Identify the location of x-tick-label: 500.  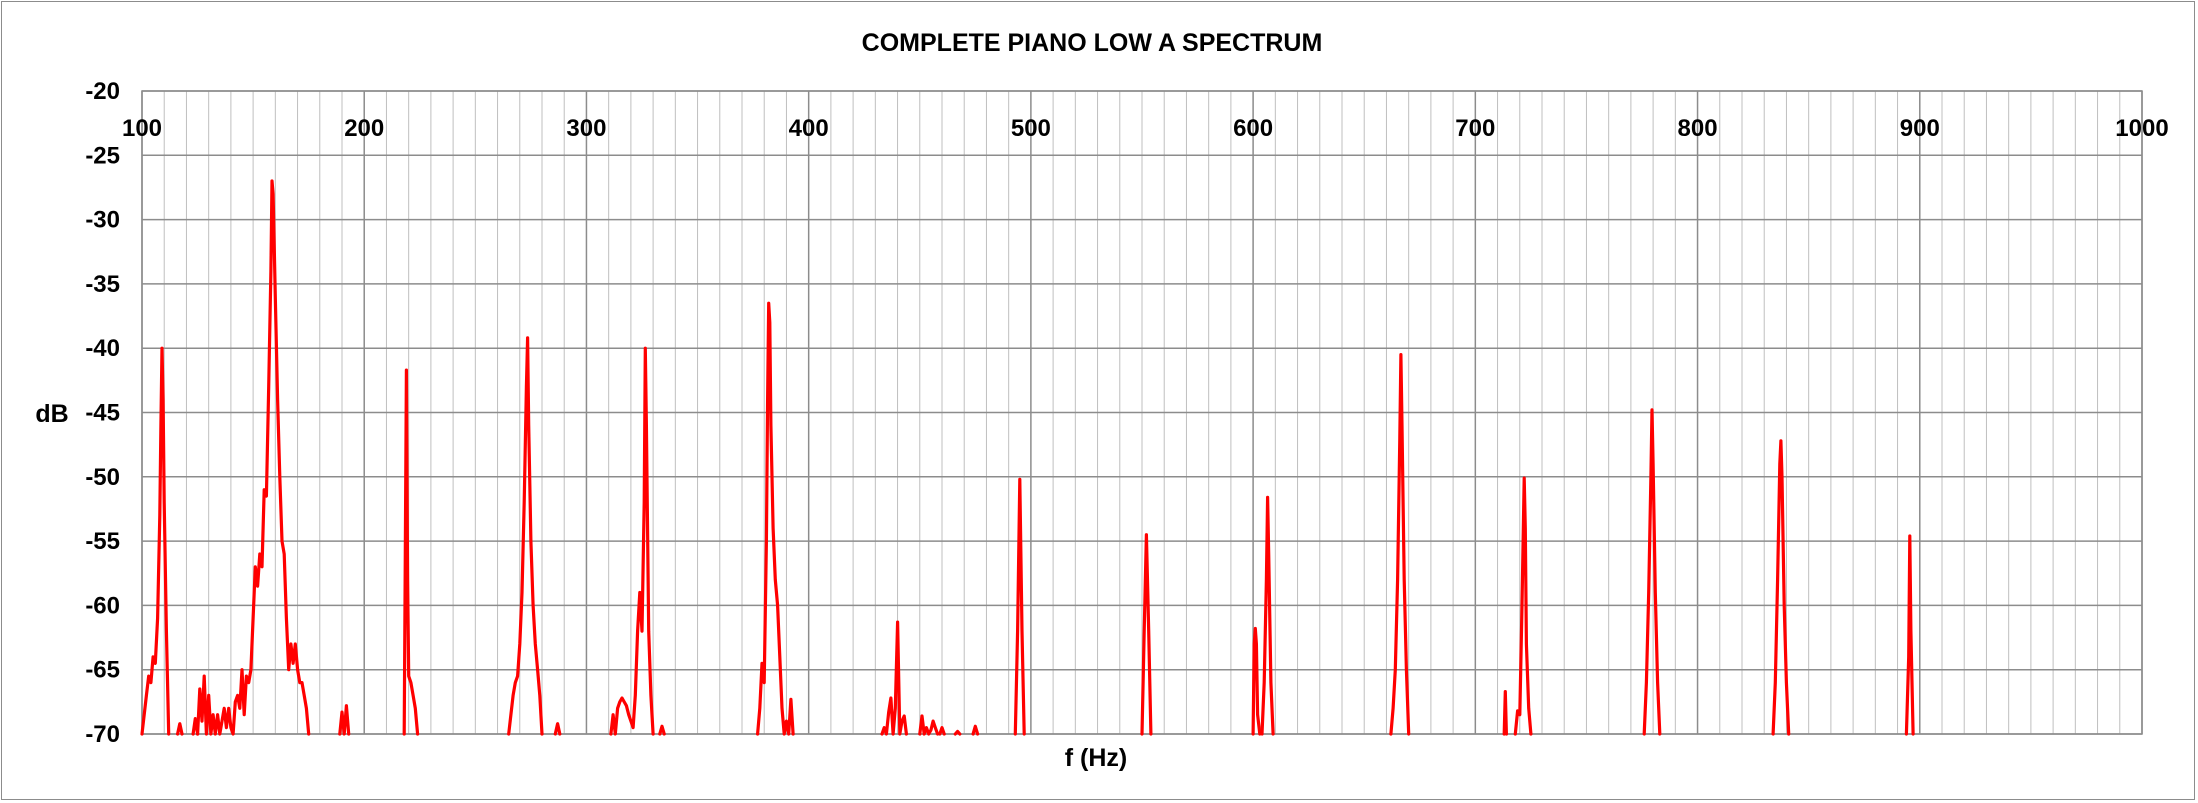
(1031, 128).